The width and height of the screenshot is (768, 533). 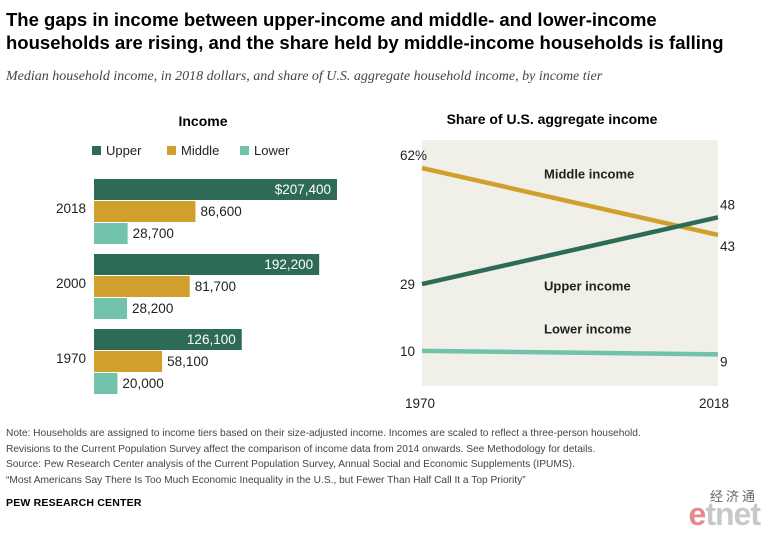 I want to click on watermark-chinese: 经济通, so click(x=733, y=497).